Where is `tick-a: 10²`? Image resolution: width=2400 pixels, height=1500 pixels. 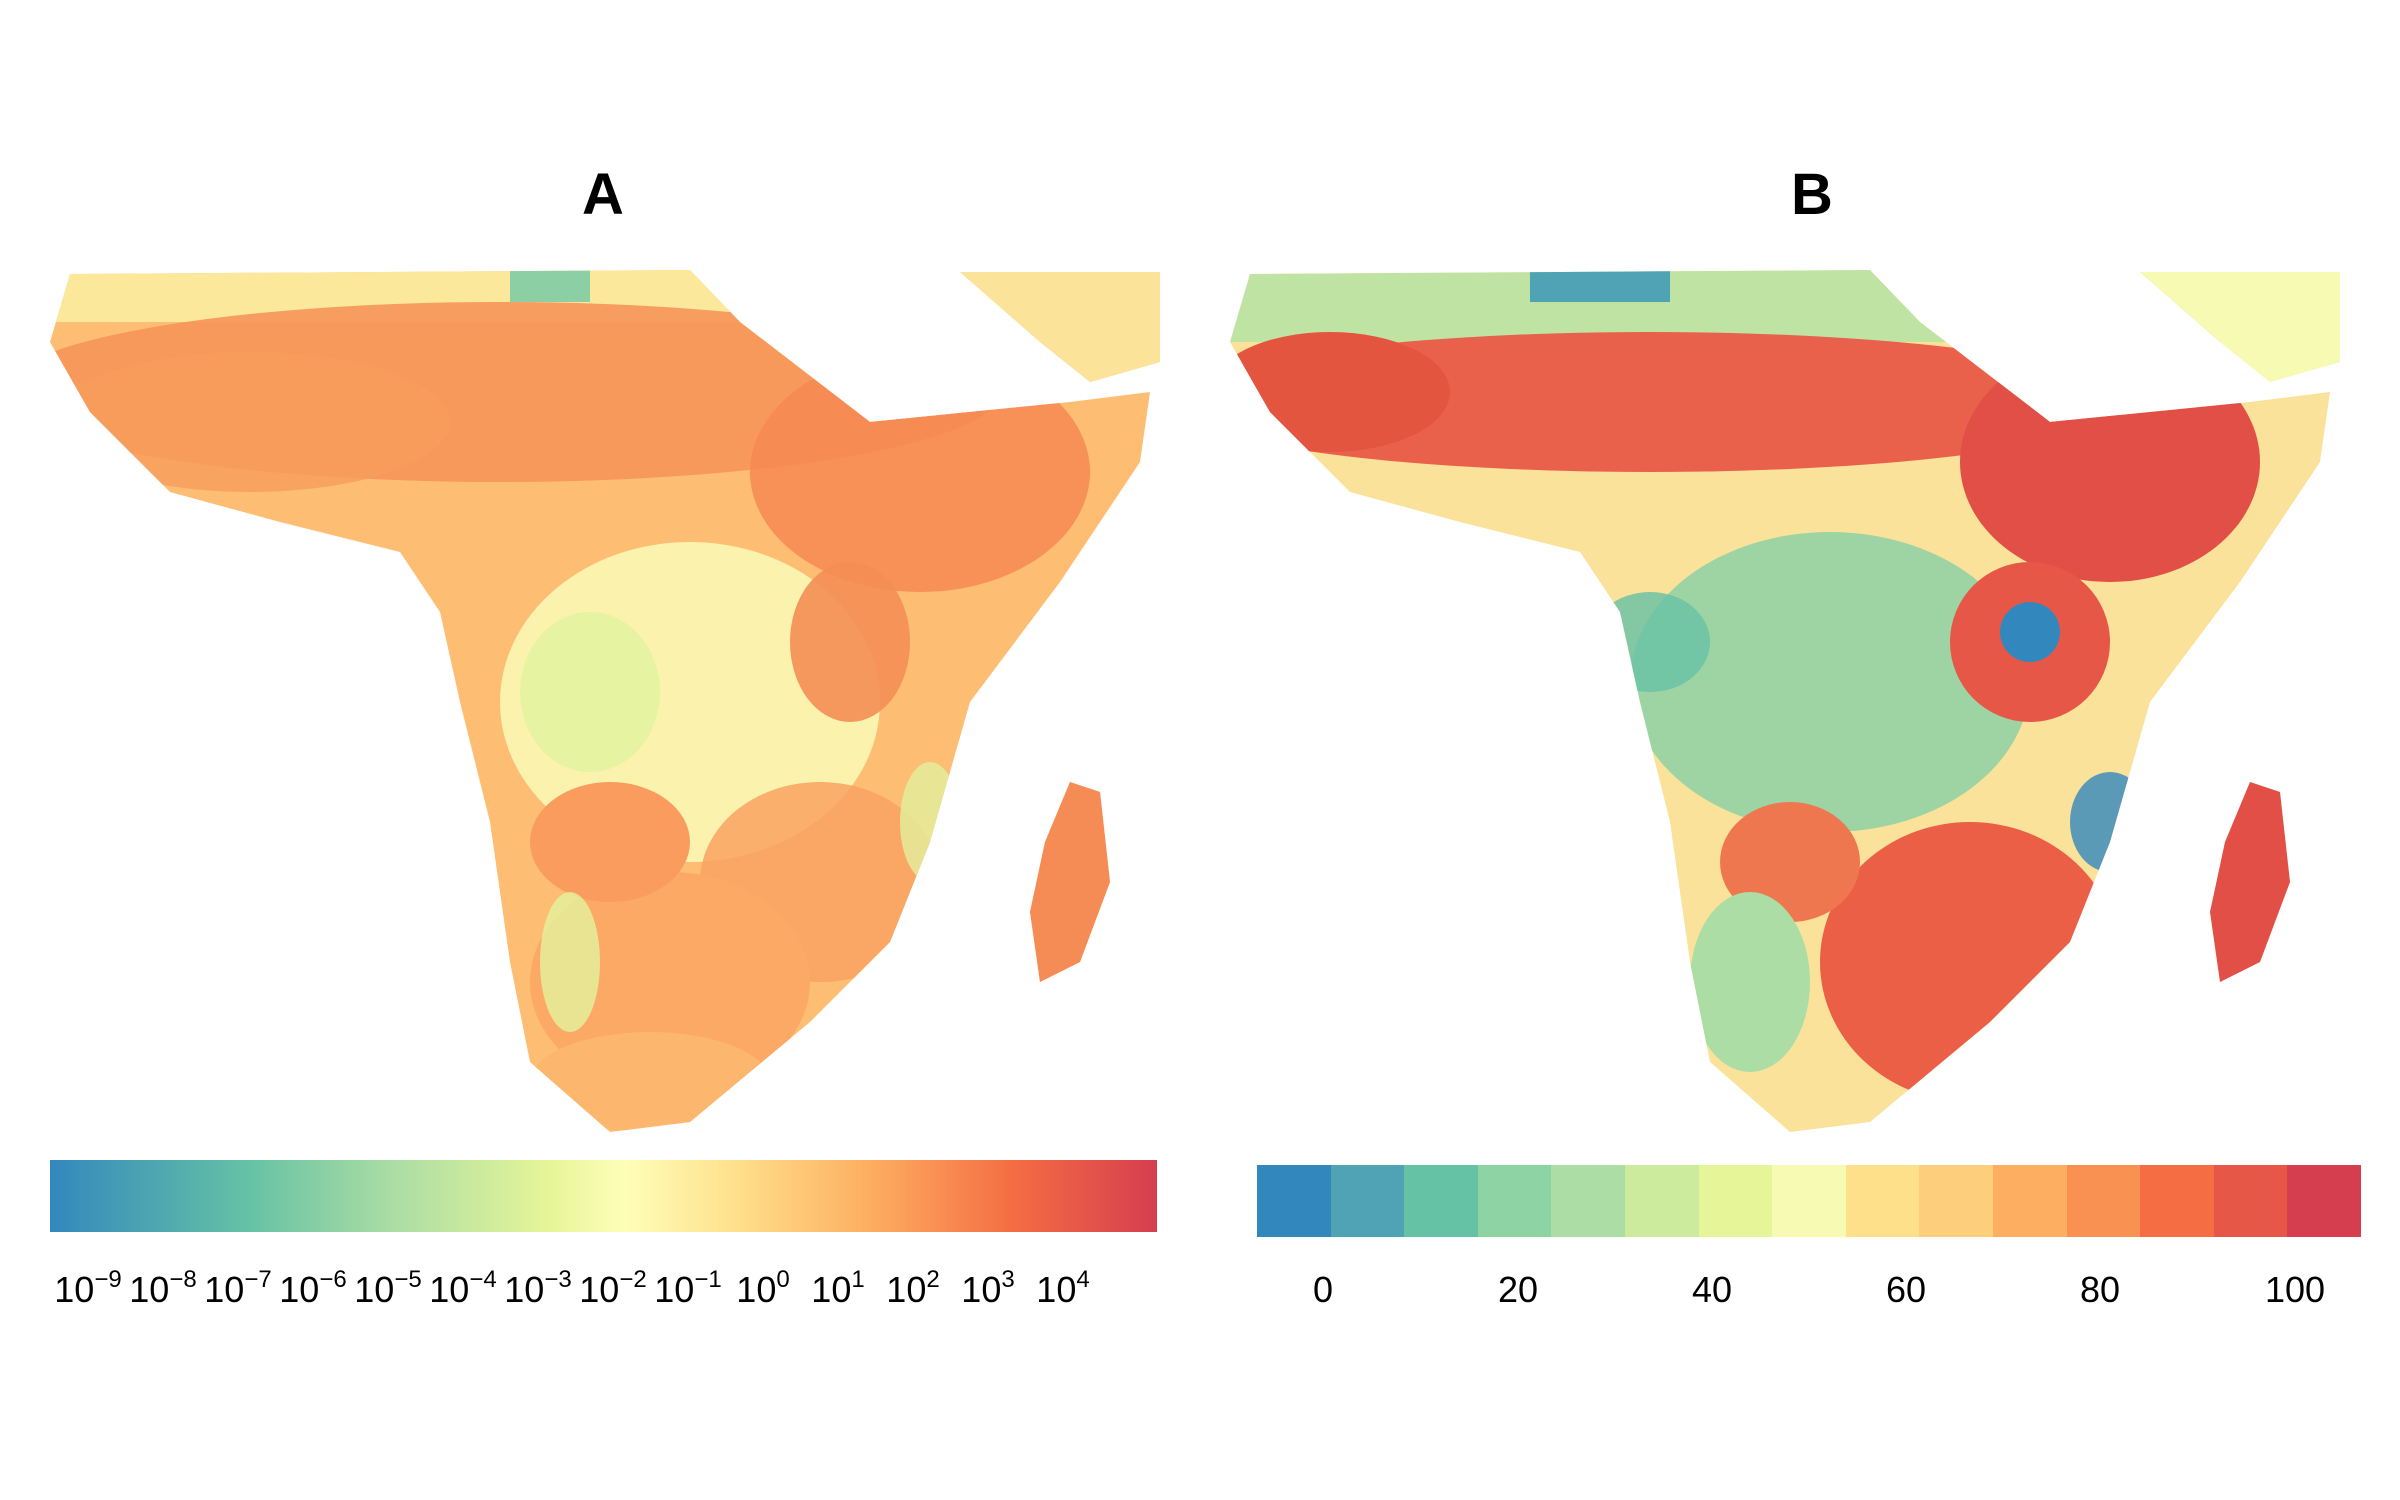 tick-a: 10² is located at coordinates (912, 1290).